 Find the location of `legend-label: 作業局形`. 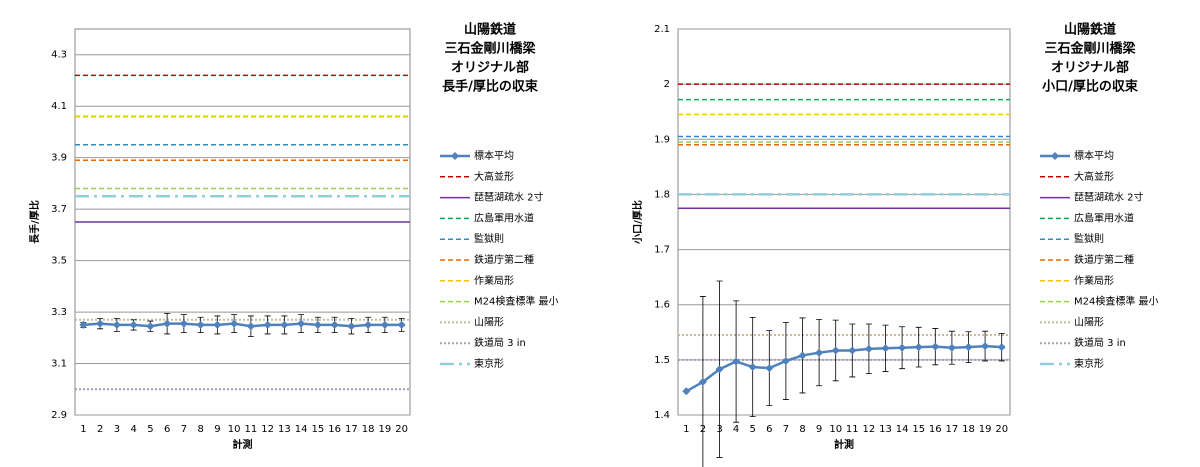

legend-label: 作業局形 is located at coordinates (1094, 280).